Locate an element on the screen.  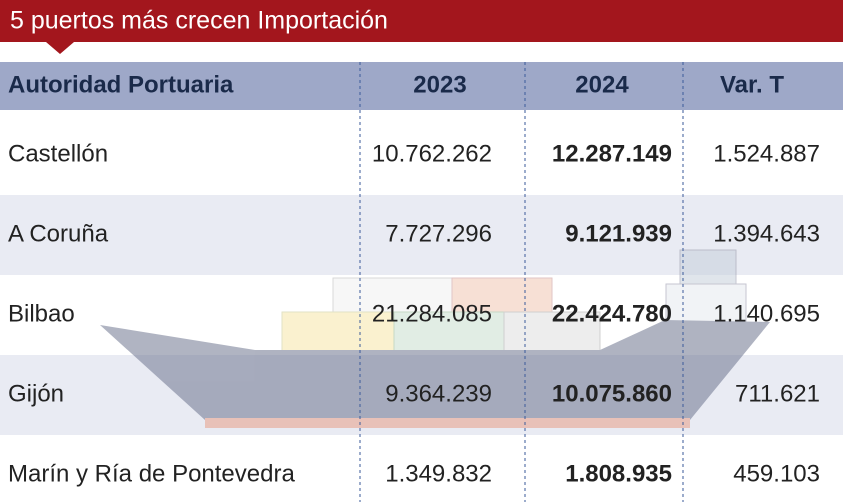
title: 5 puertos más crecen Importación is located at coordinates (199, 21).